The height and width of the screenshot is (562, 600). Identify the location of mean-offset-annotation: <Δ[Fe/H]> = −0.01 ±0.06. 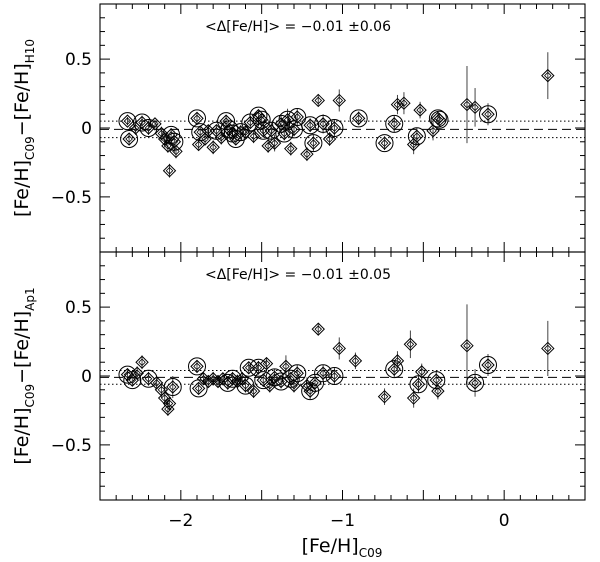
(298, 27).